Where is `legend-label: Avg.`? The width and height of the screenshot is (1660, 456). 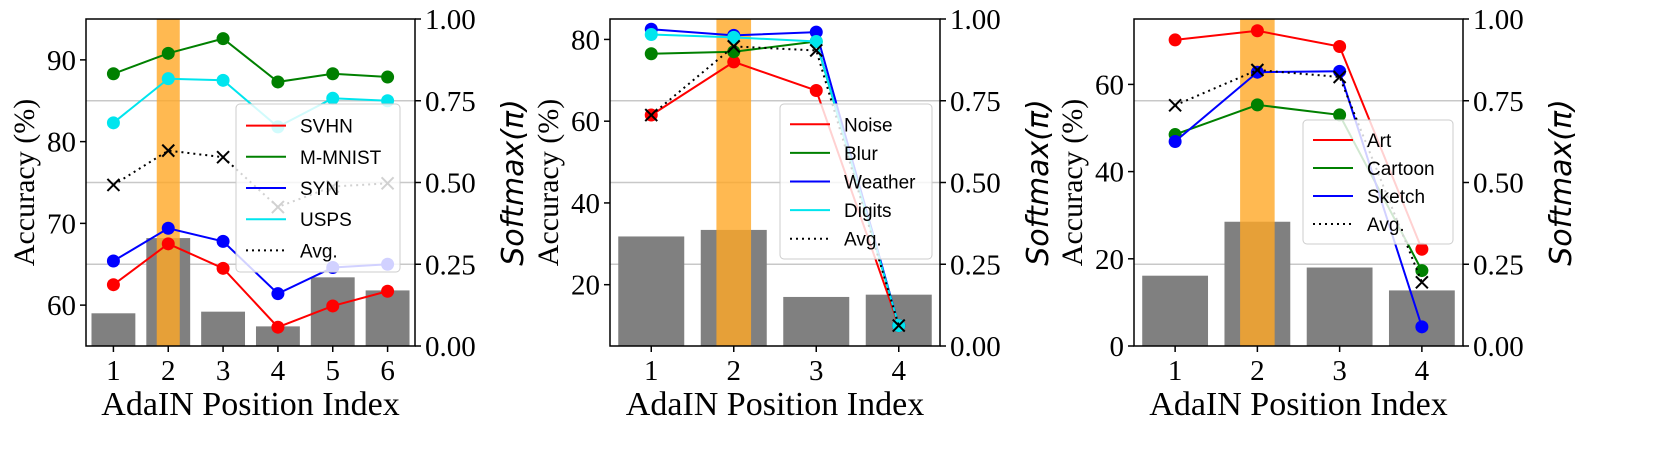
legend-label: Avg. is located at coordinates (1386, 225).